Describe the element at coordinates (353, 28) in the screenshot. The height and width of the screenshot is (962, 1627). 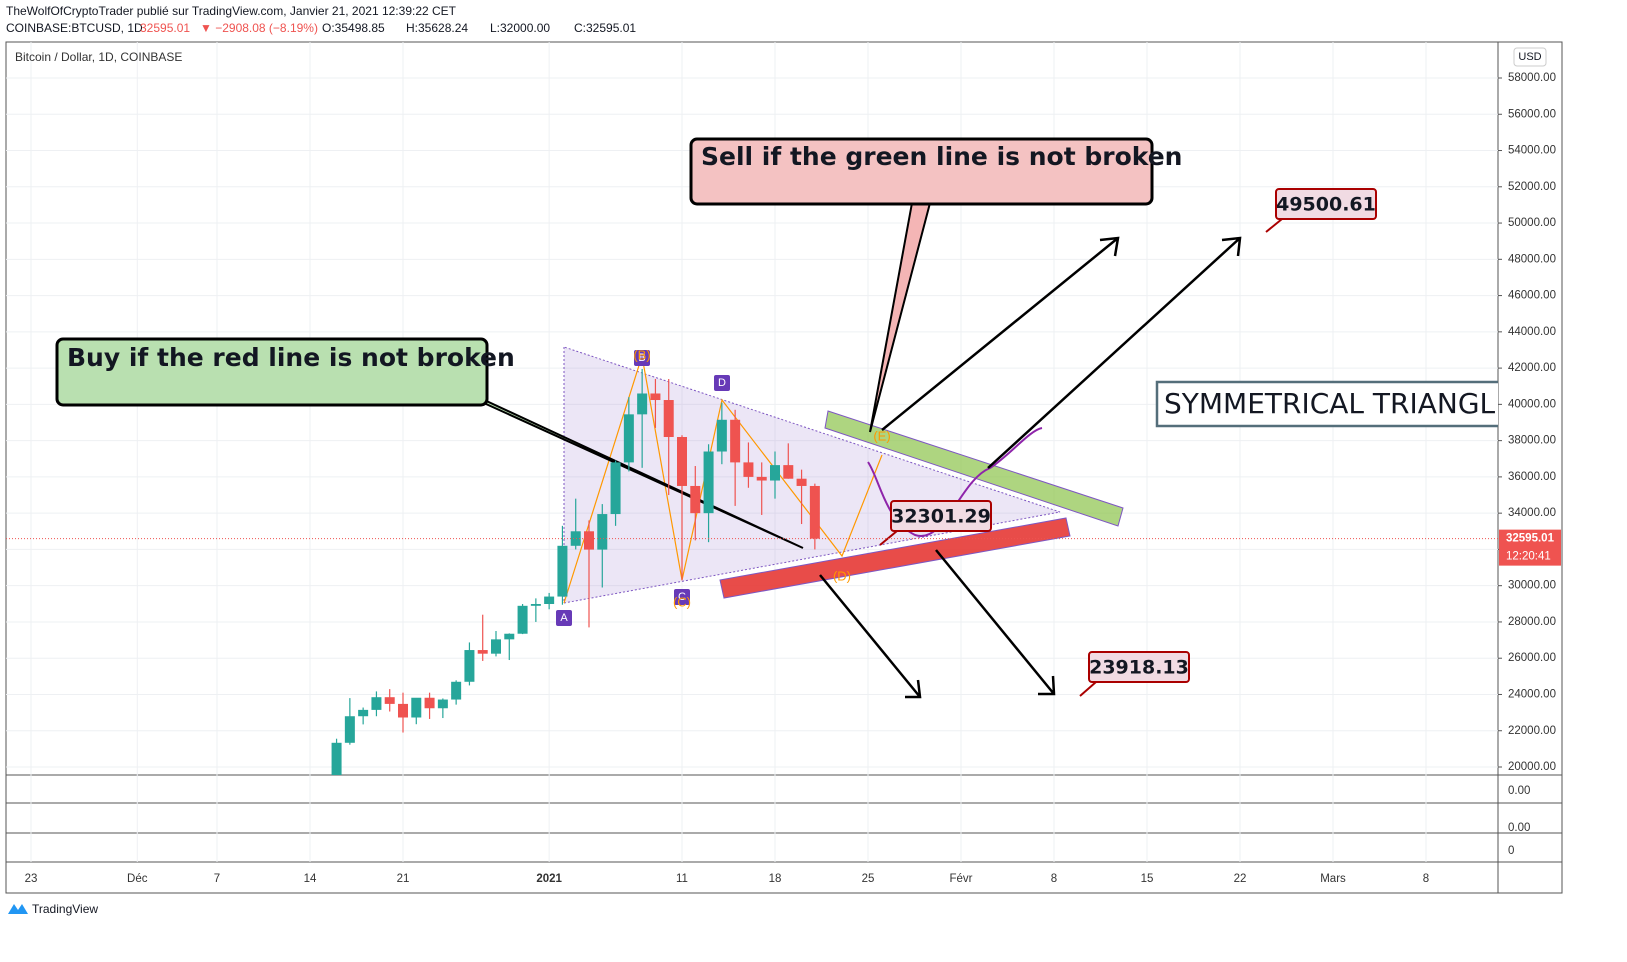
I see `open: O:35498.85` at that location.